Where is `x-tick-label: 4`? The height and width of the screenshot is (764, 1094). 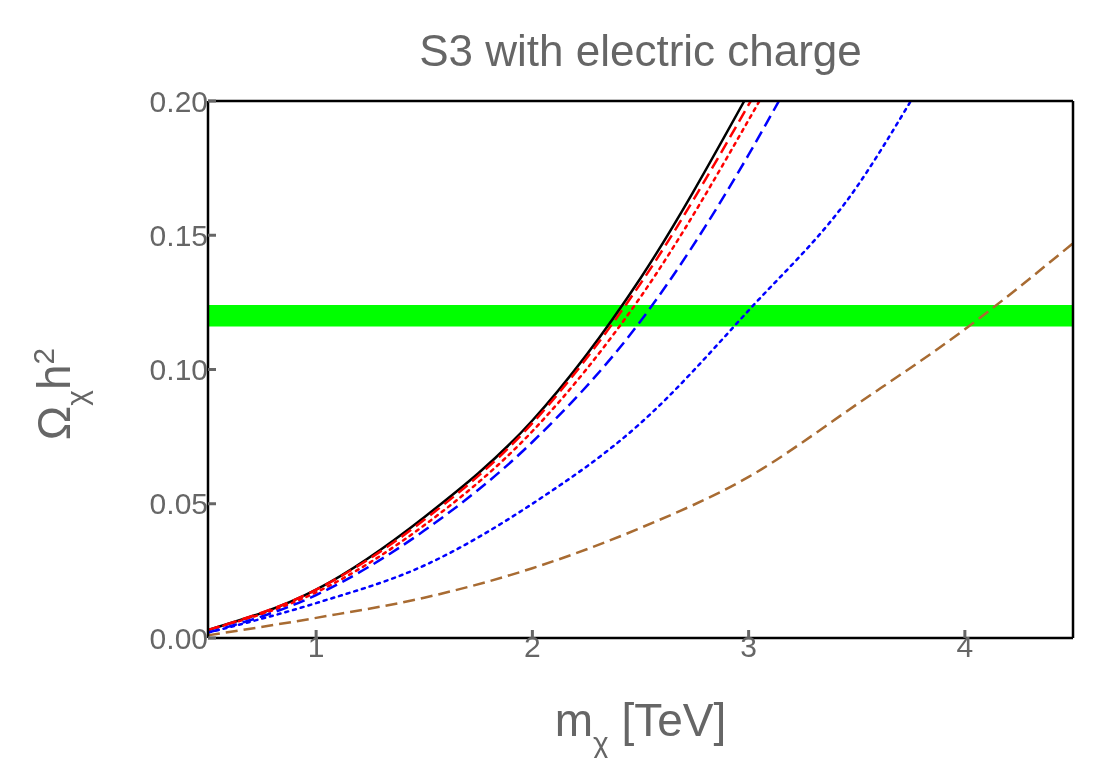 x-tick-label: 4 is located at coordinates (965, 647).